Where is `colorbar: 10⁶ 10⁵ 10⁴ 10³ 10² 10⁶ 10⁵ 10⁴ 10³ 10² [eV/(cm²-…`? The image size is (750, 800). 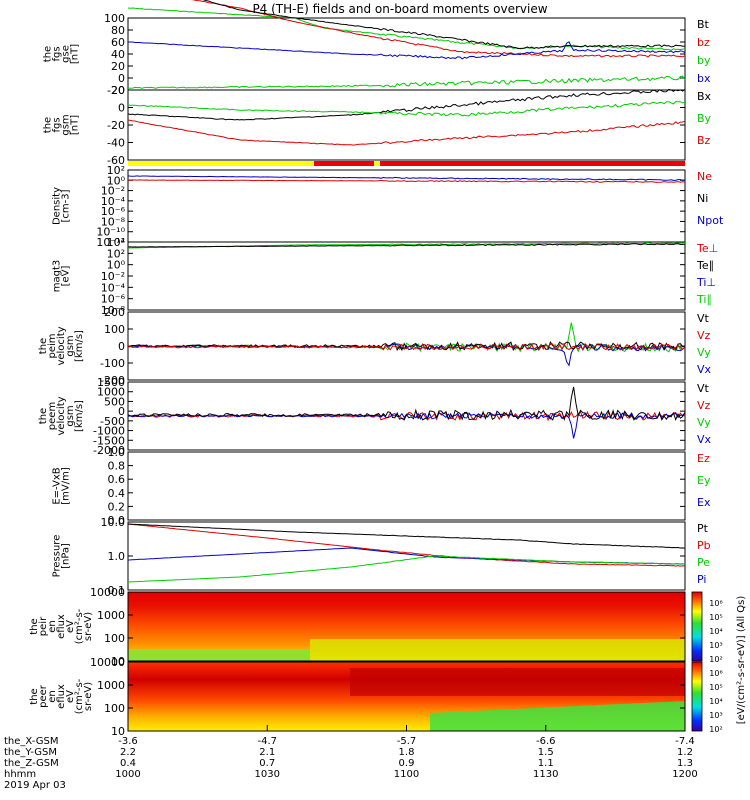 colorbar: 10⁶ 10⁵ 10⁴ 10³ 10² 10⁶ 10⁵ 10⁴ 10³ 10² [eV/(cm²-… is located at coordinates (719, 662).